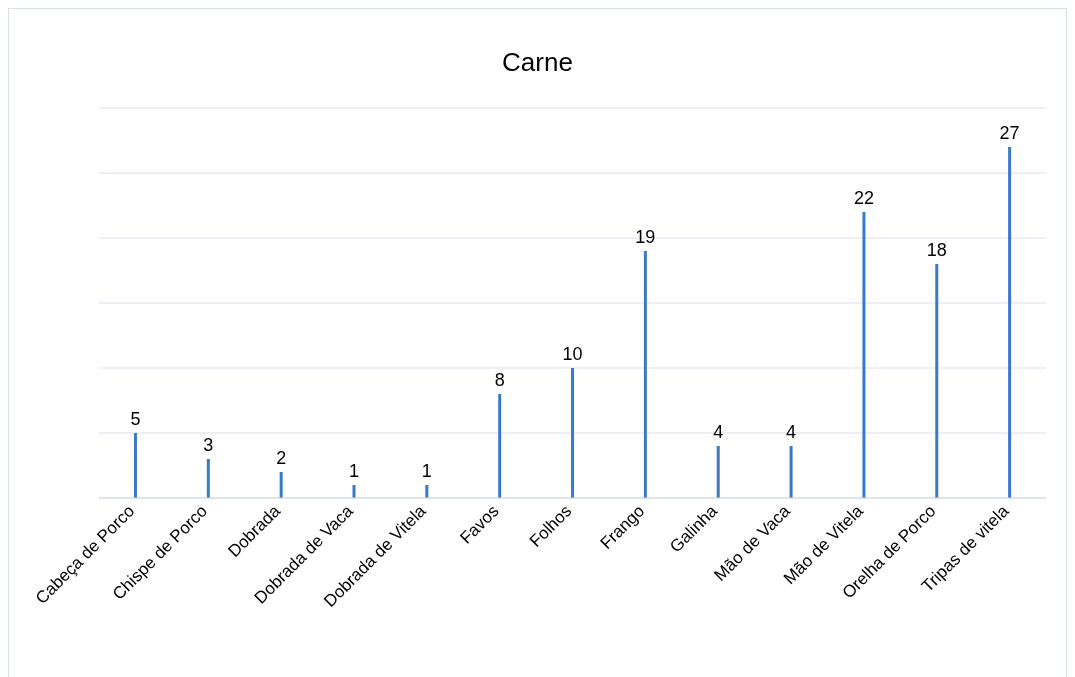  What do you see at coordinates (936, 250) in the screenshot?
I see `data-label: 18` at bounding box center [936, 250].